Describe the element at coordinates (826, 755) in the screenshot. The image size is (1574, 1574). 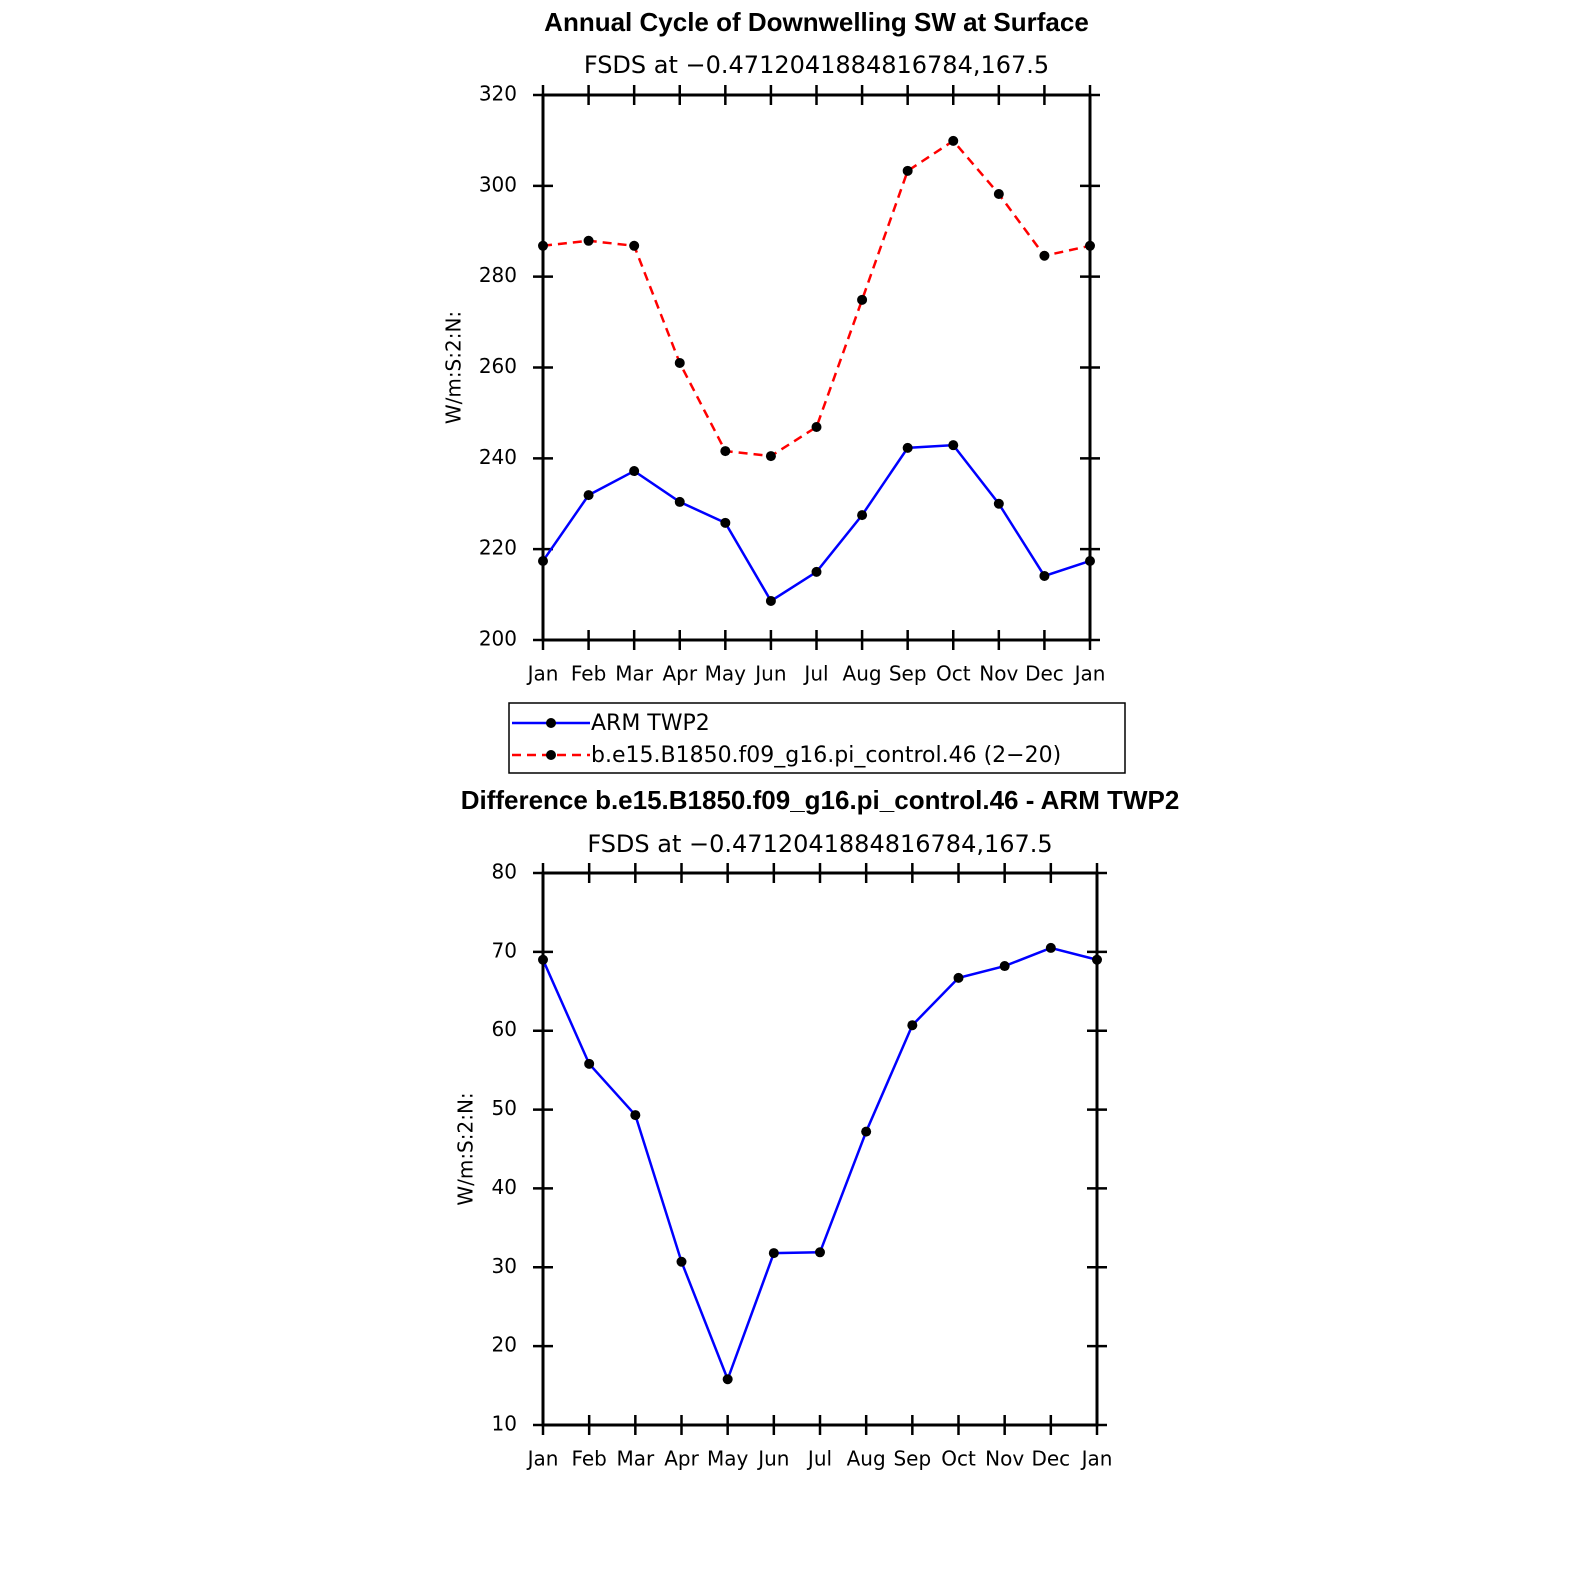
I see `legend-label: b.e15.B1850.f09_g16.pi_control.46 (2−20)` at that location.